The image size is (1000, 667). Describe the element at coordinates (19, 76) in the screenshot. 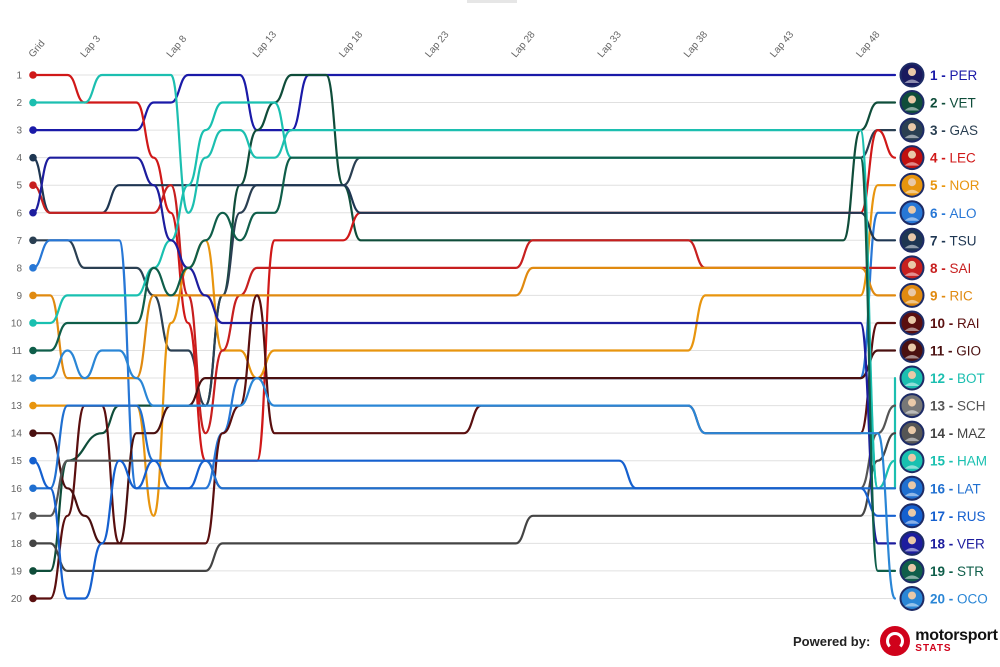

I see `grid-position-label-1: 1` at that location.